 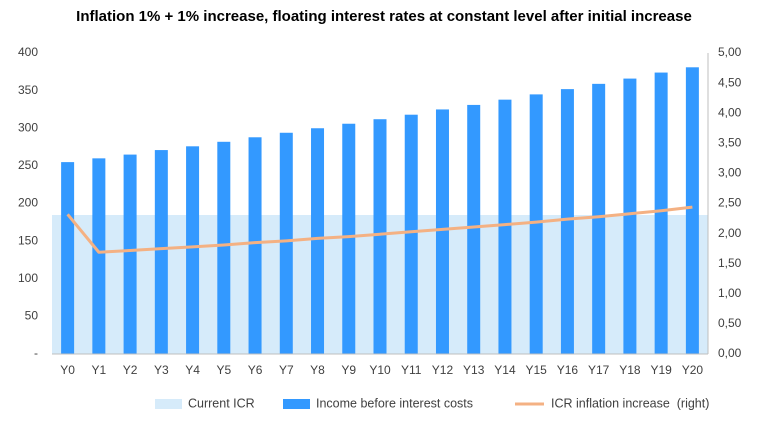 I want to click on x-tick-label: Y9, so click(x=348, y=370).